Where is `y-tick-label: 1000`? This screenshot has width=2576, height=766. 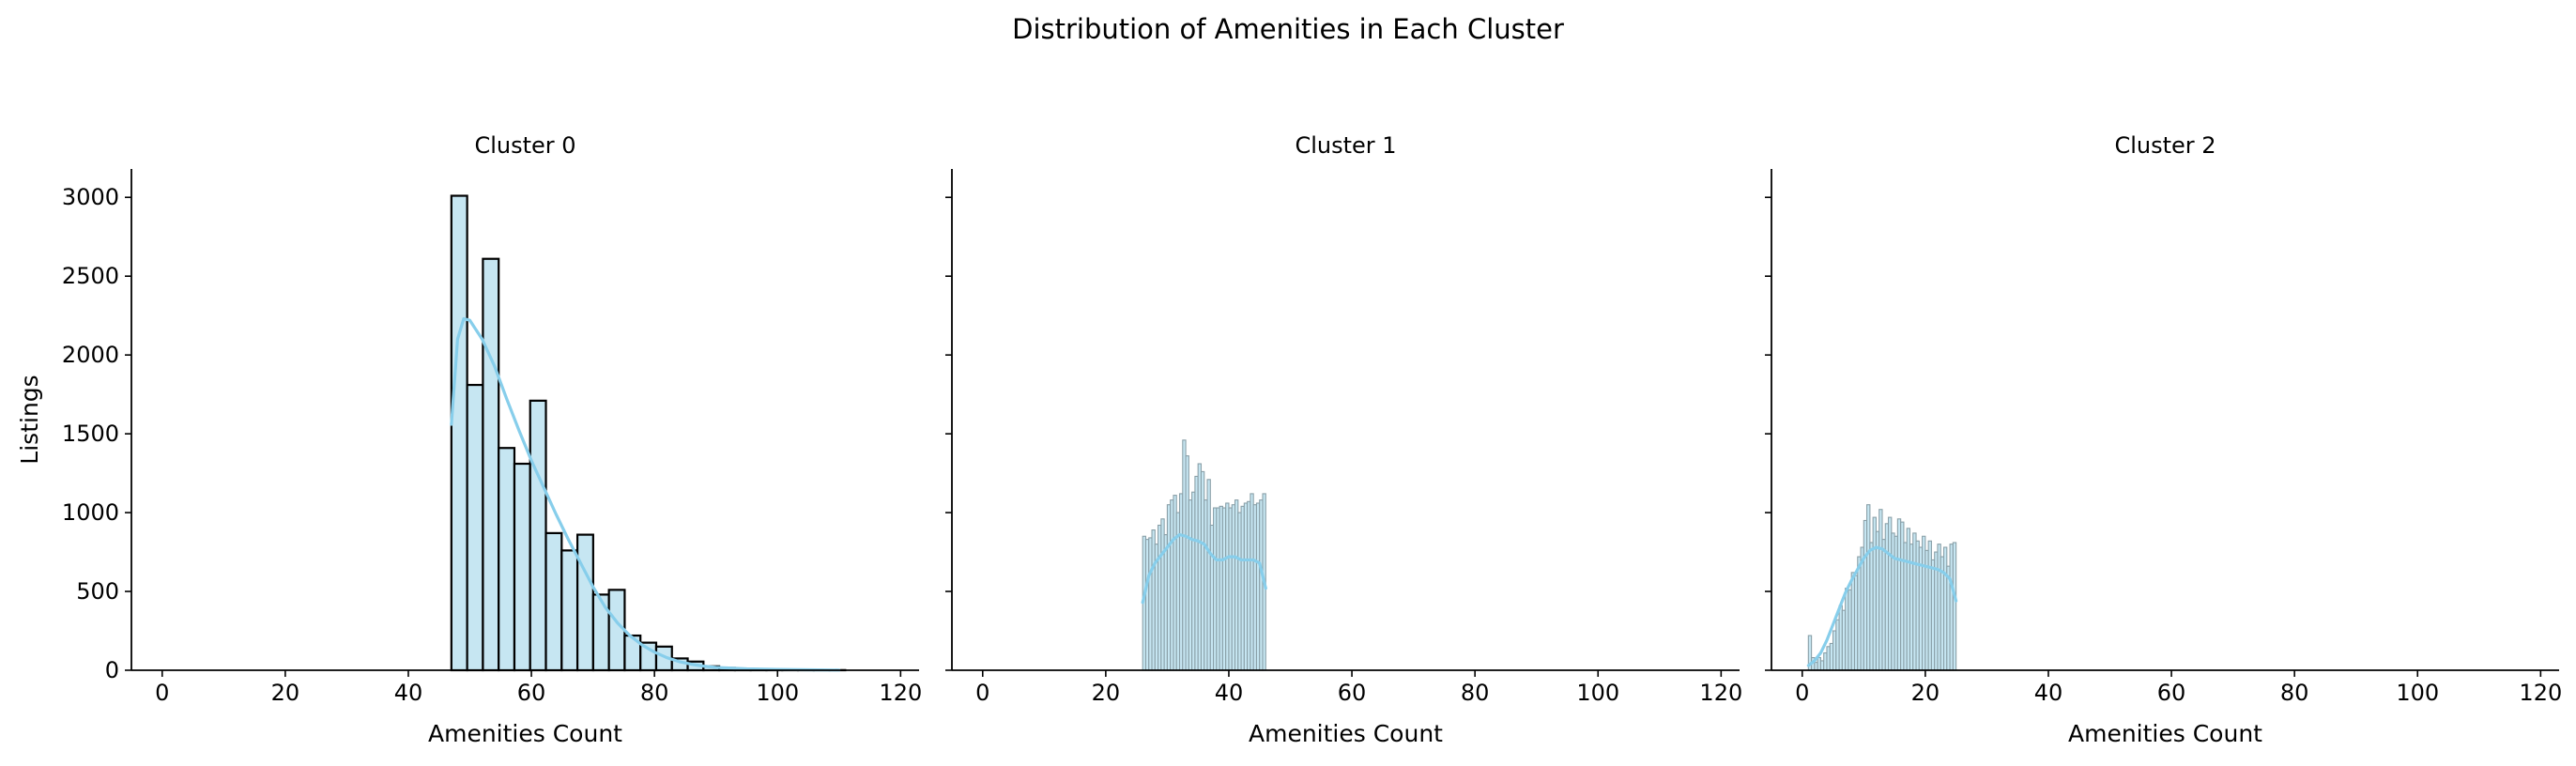
y-tick-label: 1000 is located at coordinates (91, 512).